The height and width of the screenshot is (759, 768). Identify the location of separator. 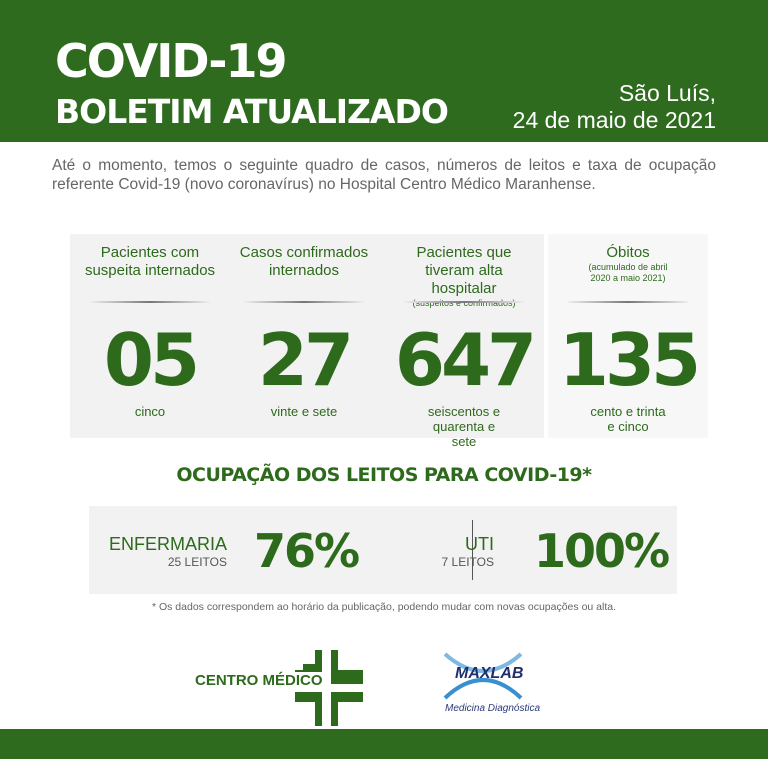
(472, 550).